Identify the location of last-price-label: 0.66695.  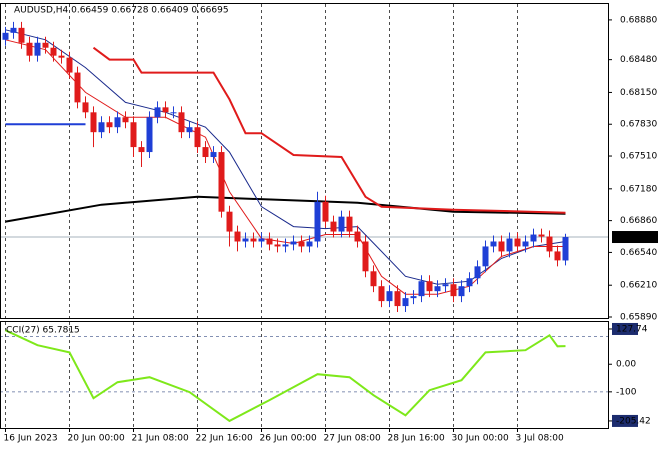
(635, 238).